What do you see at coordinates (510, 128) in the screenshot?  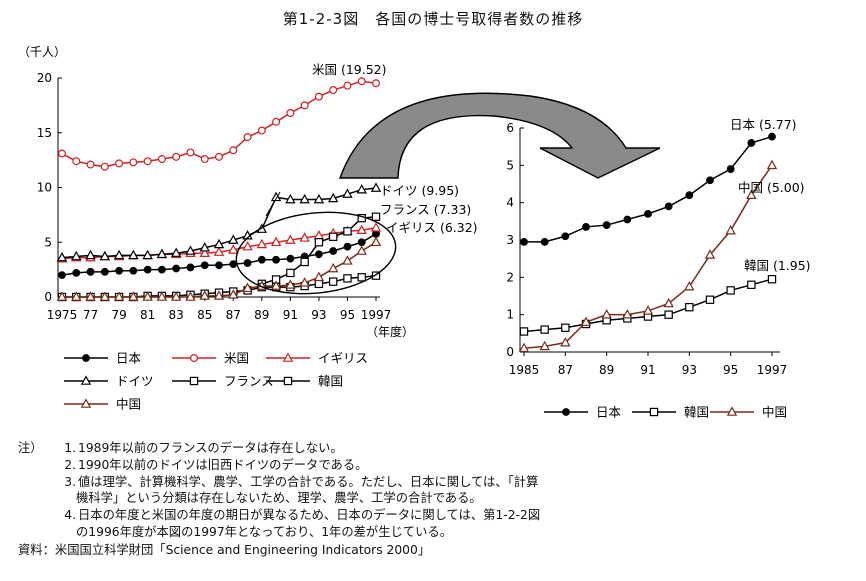 I see `y-tick-label: 6` at bounding box center [510, 128].